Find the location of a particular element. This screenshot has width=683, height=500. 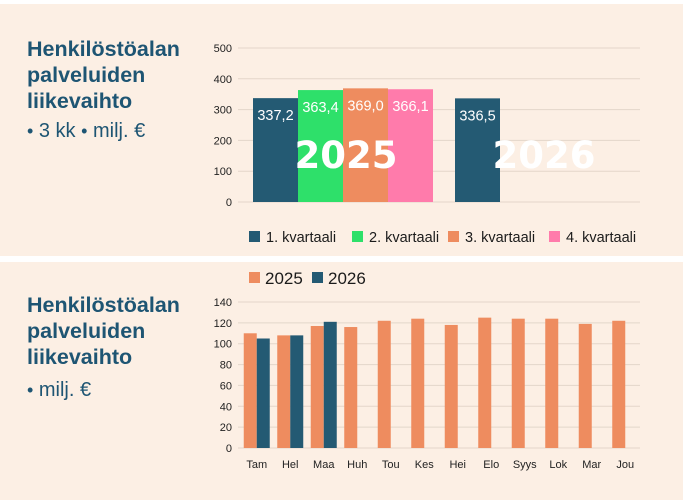

x-tick-label: Tou is located at coordinates (391, 465).